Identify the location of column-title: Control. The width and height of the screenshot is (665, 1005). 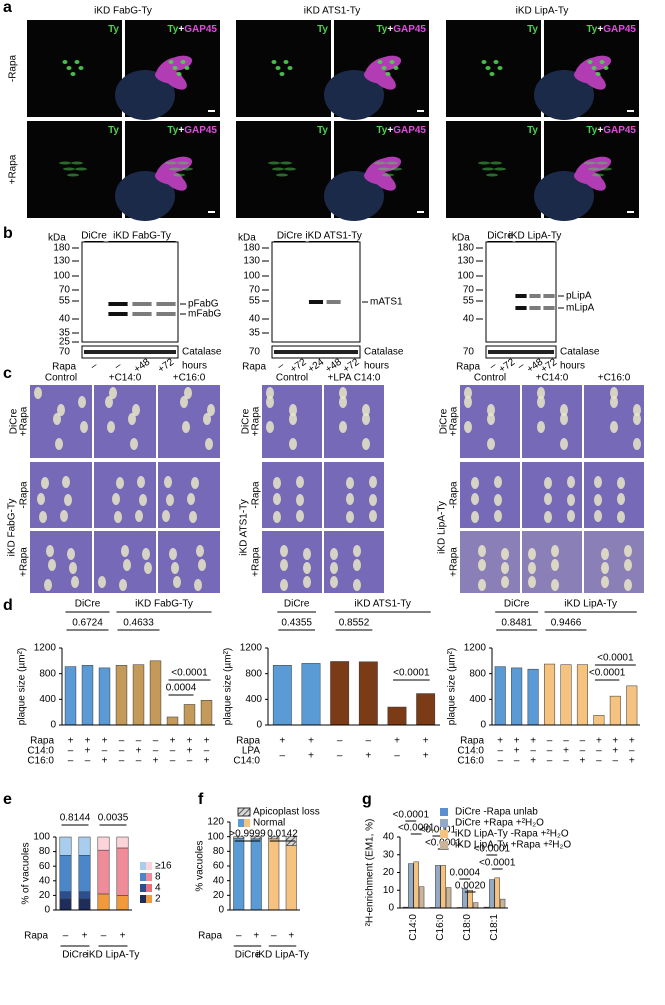
(490, 378).